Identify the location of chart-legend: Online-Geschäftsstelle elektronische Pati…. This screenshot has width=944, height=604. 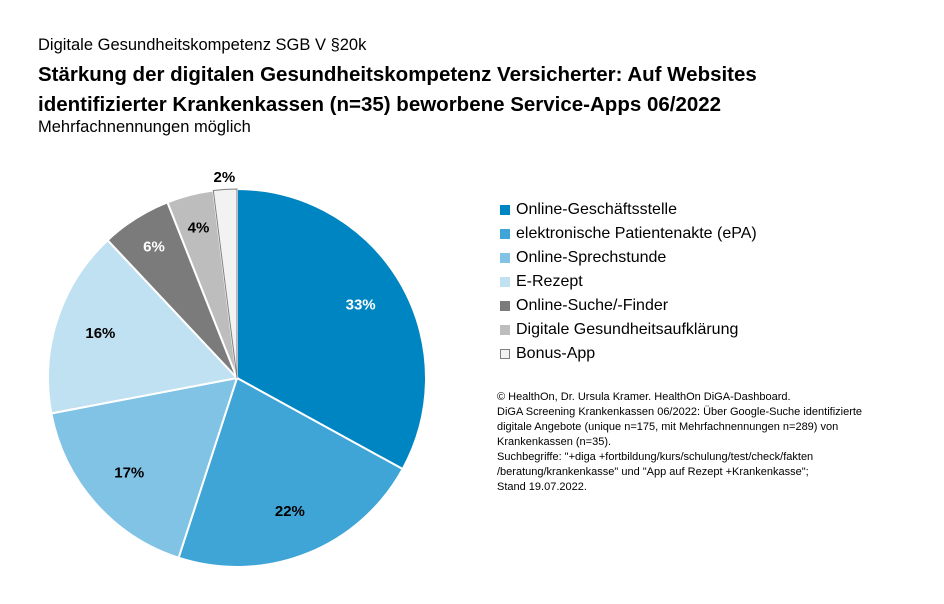
(628, 282).